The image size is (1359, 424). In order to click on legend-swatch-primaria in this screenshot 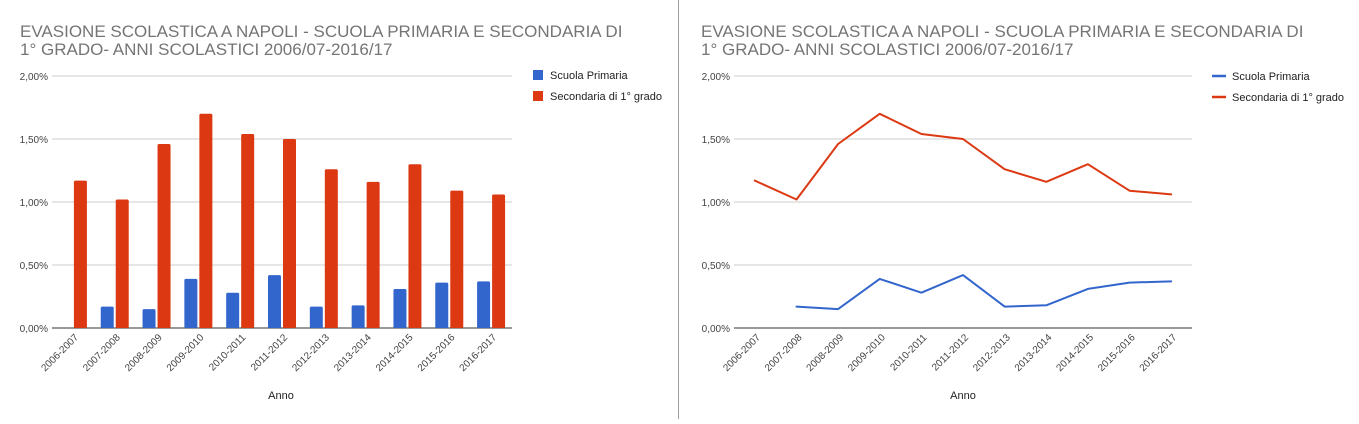, I will do `click(538, 75)`.